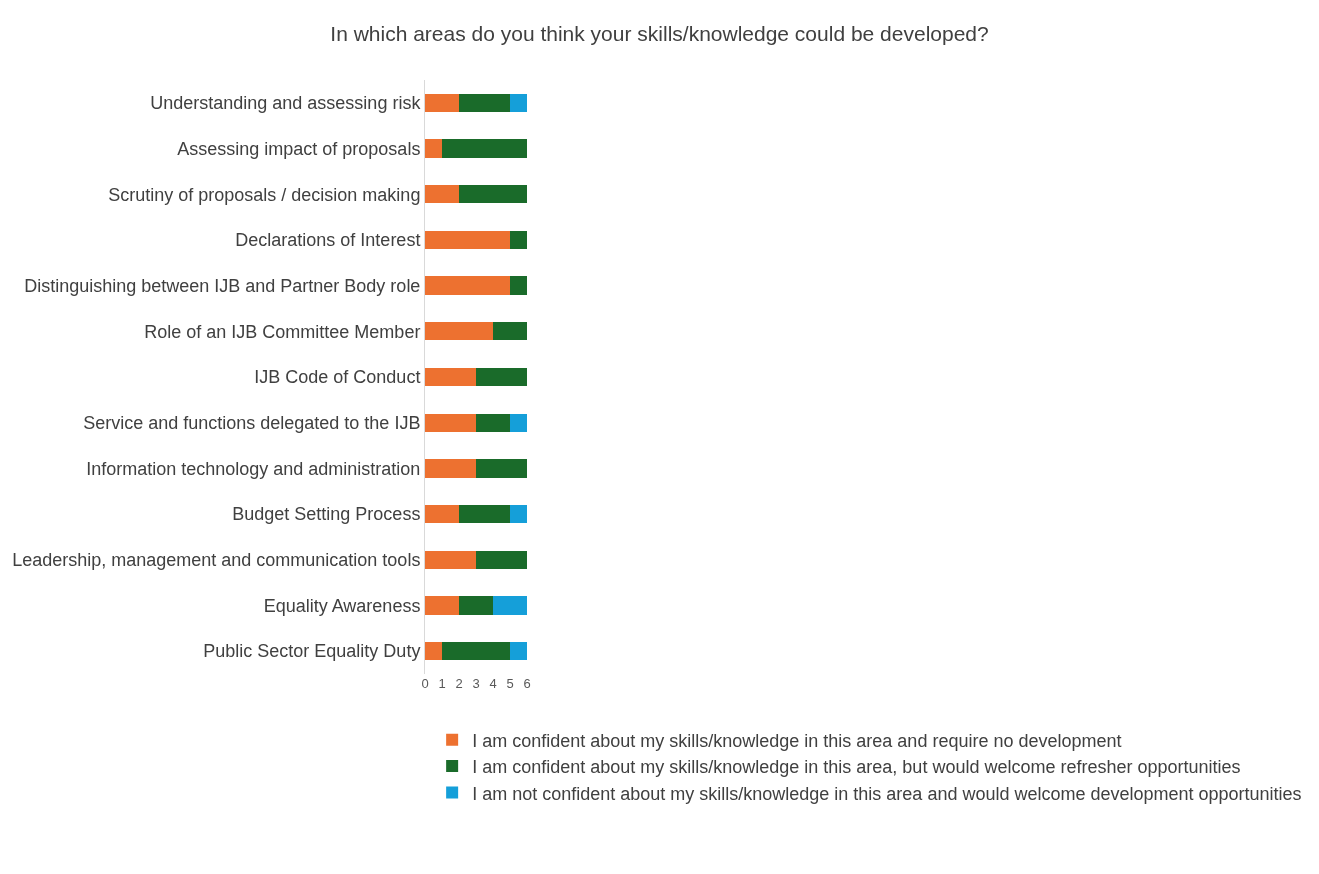 The height and width of the screenshot is (874, 1319). I want to click on x-tick-label: 5, so click(510, 683).